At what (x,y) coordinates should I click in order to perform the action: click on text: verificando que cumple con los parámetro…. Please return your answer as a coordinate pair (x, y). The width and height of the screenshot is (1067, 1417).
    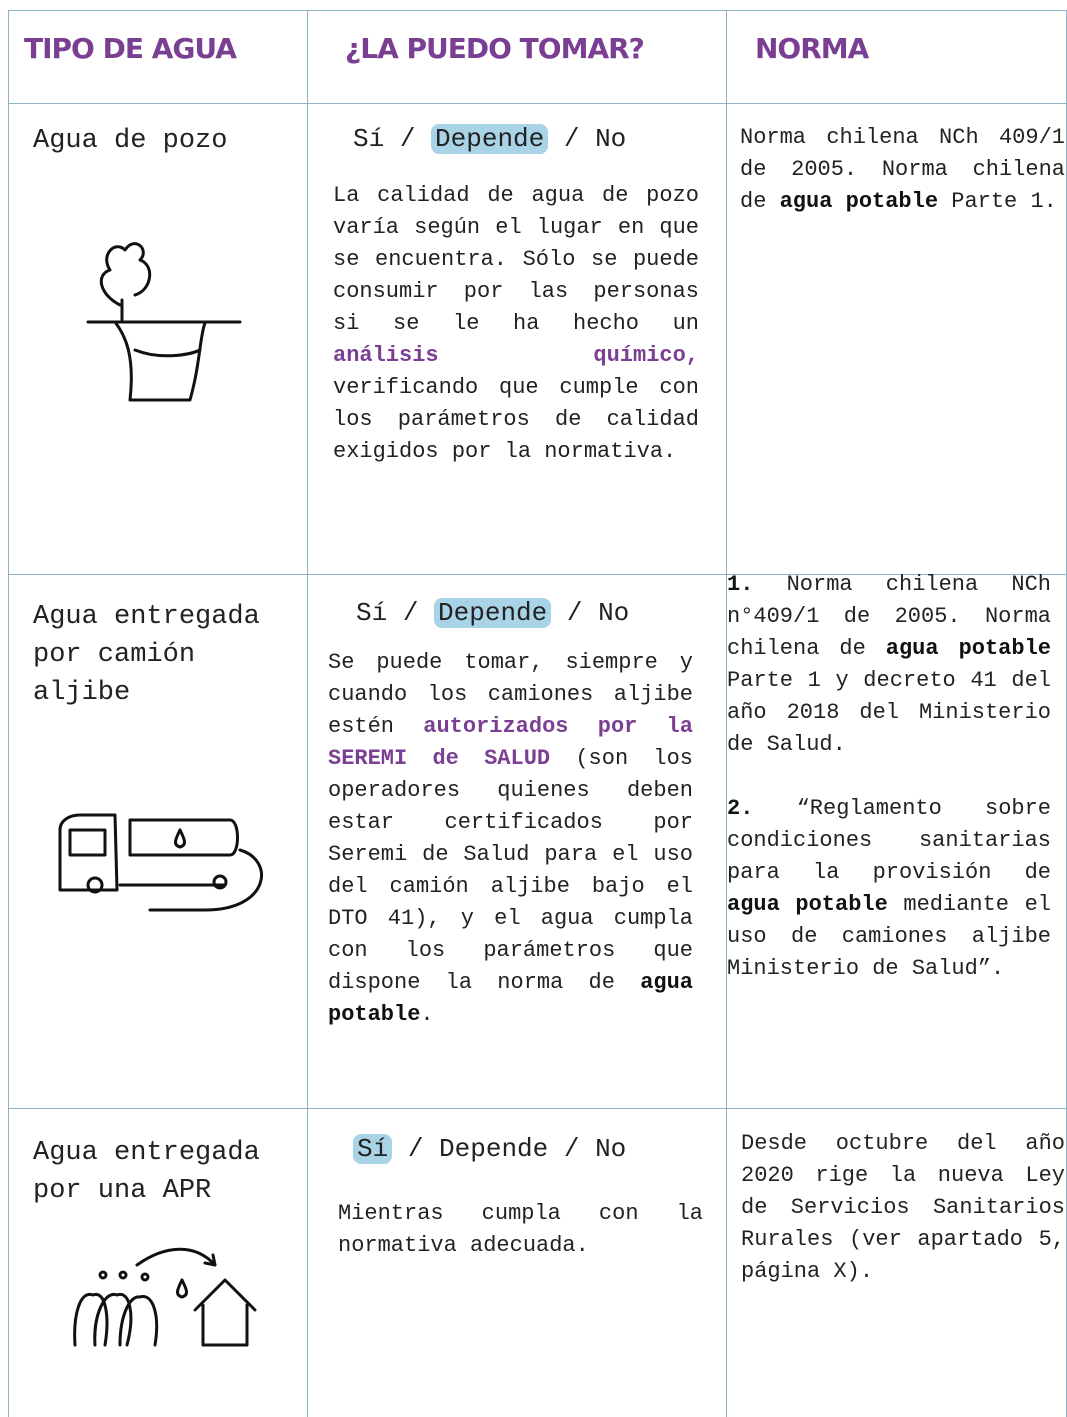
    Looking at the image, I should click on (516, 419).